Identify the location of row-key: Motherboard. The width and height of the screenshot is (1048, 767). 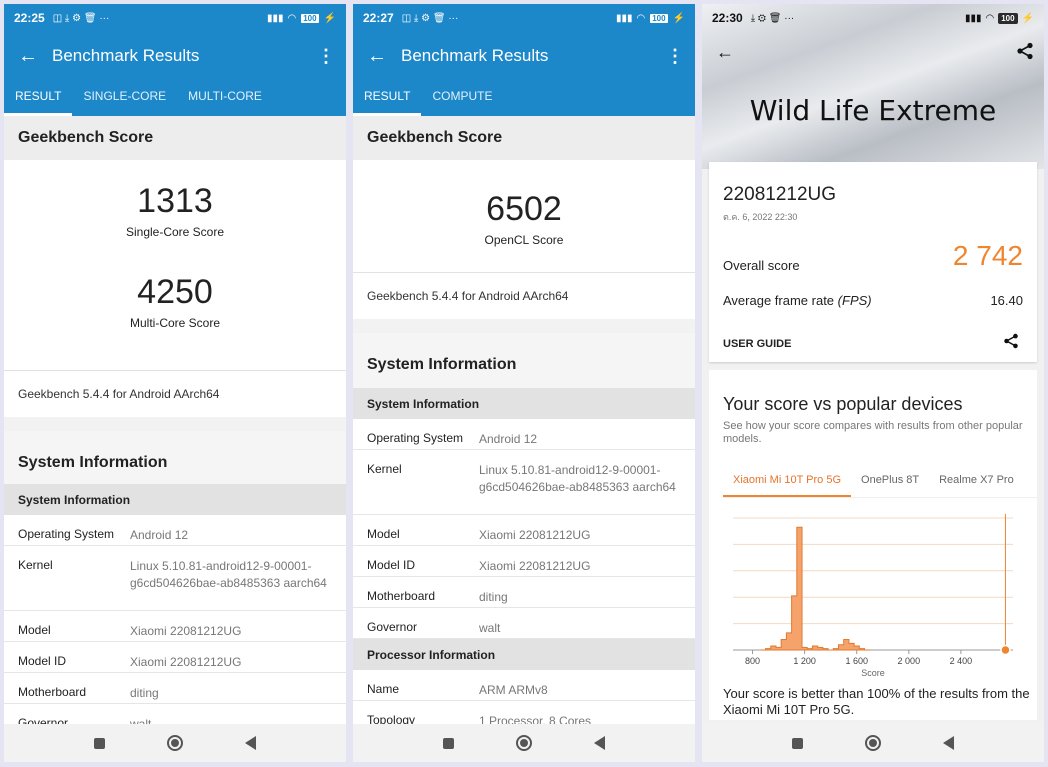
(401, 596).